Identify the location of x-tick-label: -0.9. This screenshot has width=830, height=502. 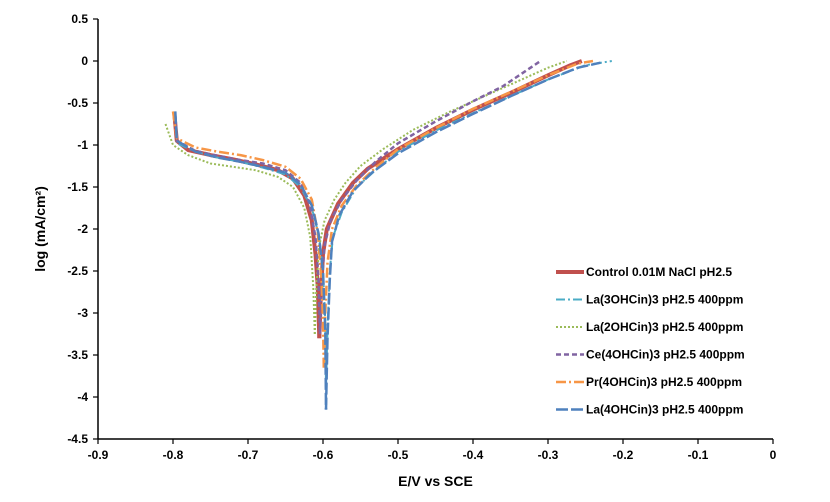
(98, 455).